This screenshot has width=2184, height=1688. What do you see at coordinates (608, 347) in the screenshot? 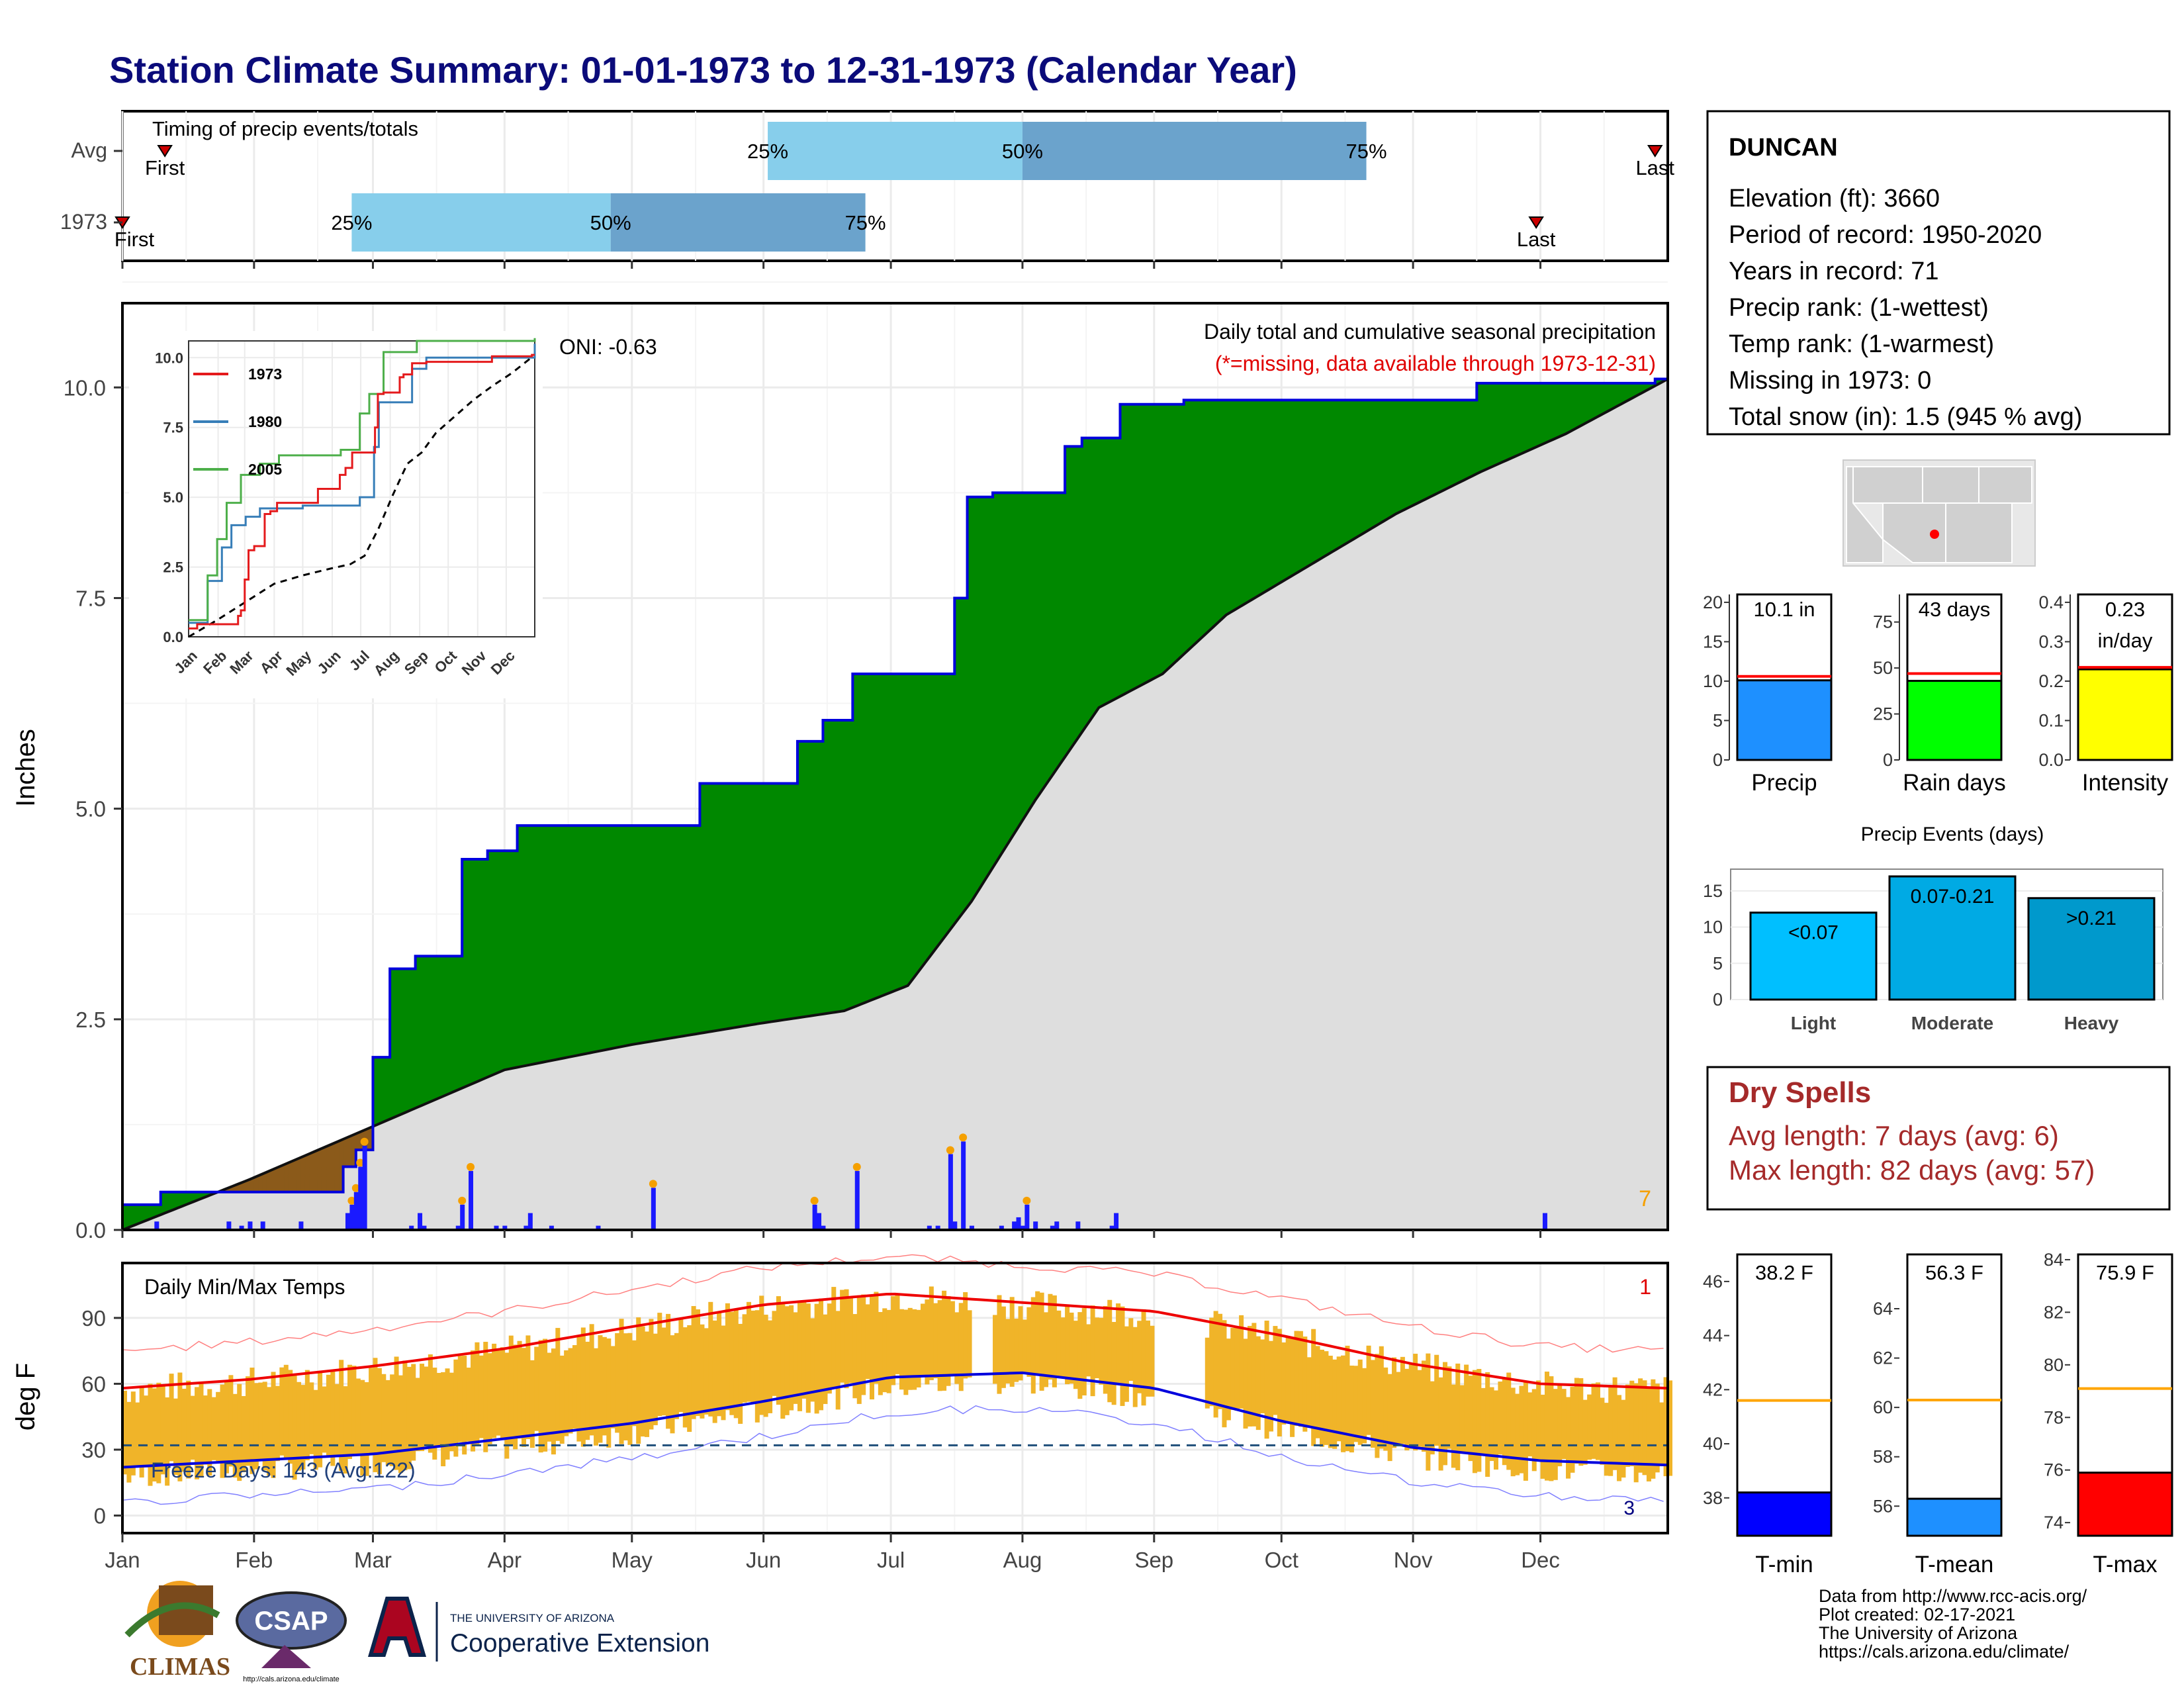
I see `oni-label: ONI: -0.63` at bounding box center [608, 347].